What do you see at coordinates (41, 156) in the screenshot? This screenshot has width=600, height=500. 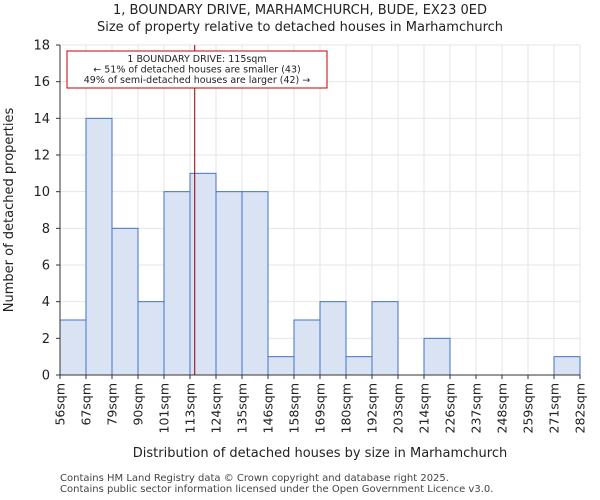 I see `y-tick-label: 12` at bounding box center [41, 156].